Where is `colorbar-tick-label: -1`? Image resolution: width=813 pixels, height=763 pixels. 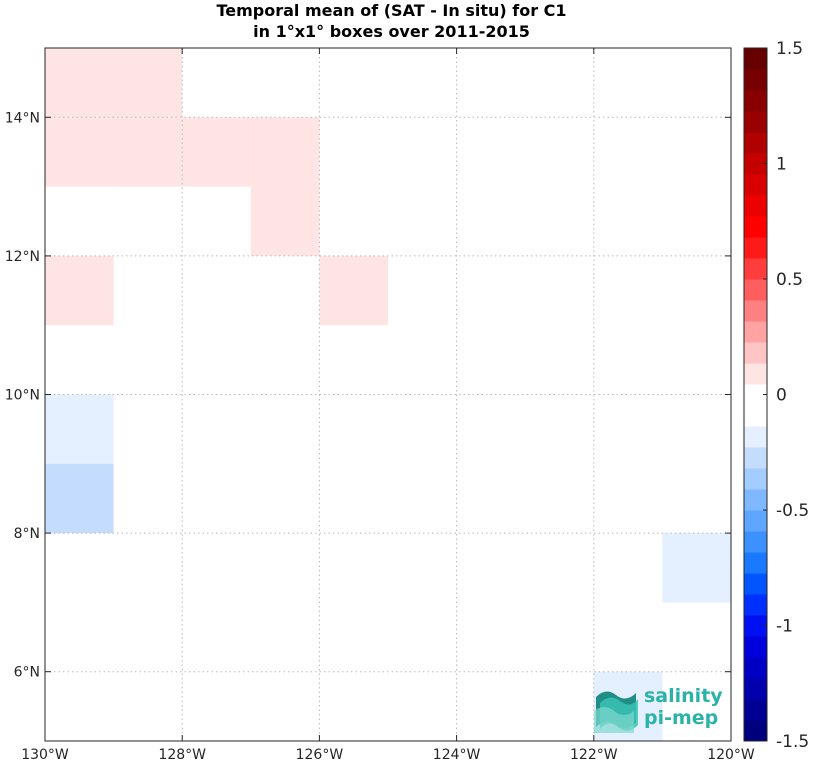
colorbar-tick-label: -1 is located at coordinates (784, 627).